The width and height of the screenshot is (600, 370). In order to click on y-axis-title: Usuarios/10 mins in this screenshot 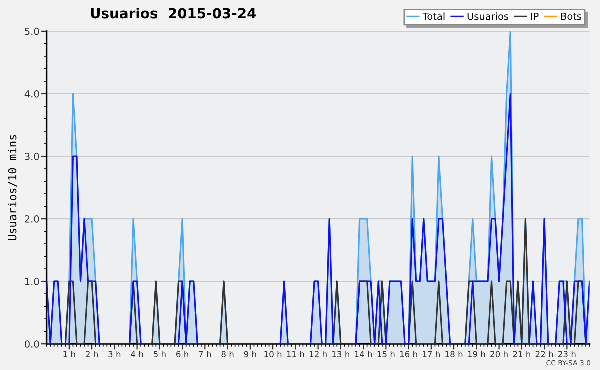, I will do `click(13, 187)`.